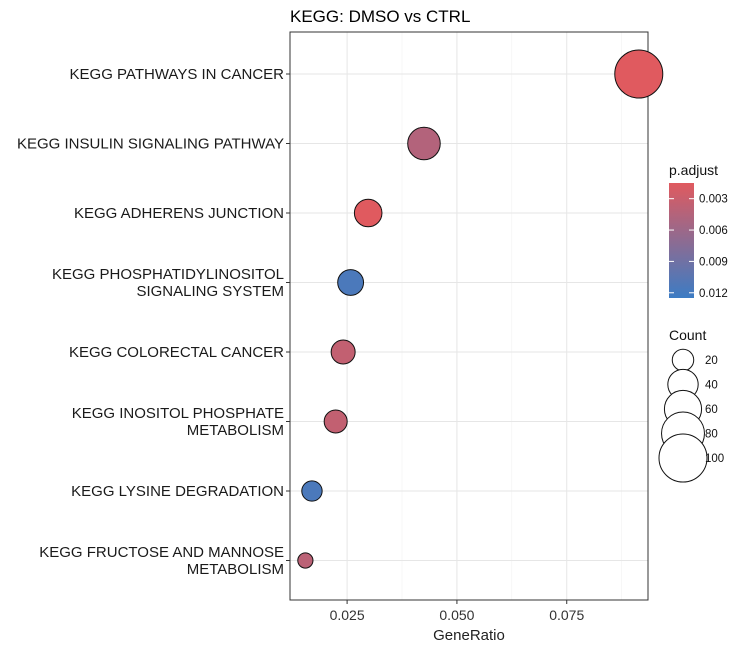 The width and height of the screenshot is (745, 657). I want to click on size-legend-label: 20, so click(711, 361).